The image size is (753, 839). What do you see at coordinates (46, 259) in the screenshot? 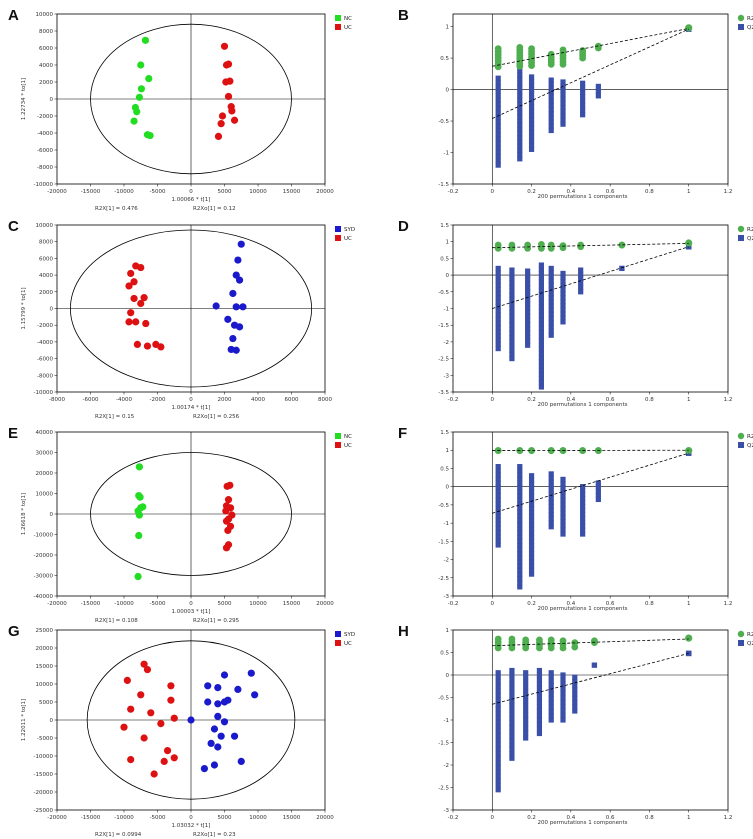
I see `y-tick-label: 6000` at bounding box center [46, 259].